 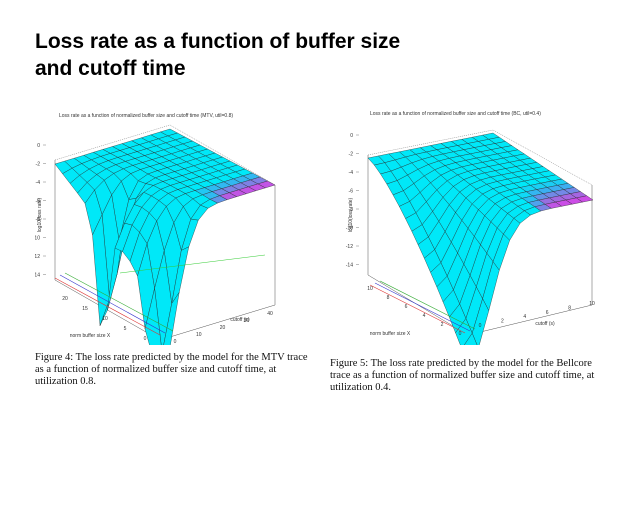 What do you see at coordinates (442, 325) in the screenshot?
I see `x-tick-label: 2` at bounding box center [442, 325].